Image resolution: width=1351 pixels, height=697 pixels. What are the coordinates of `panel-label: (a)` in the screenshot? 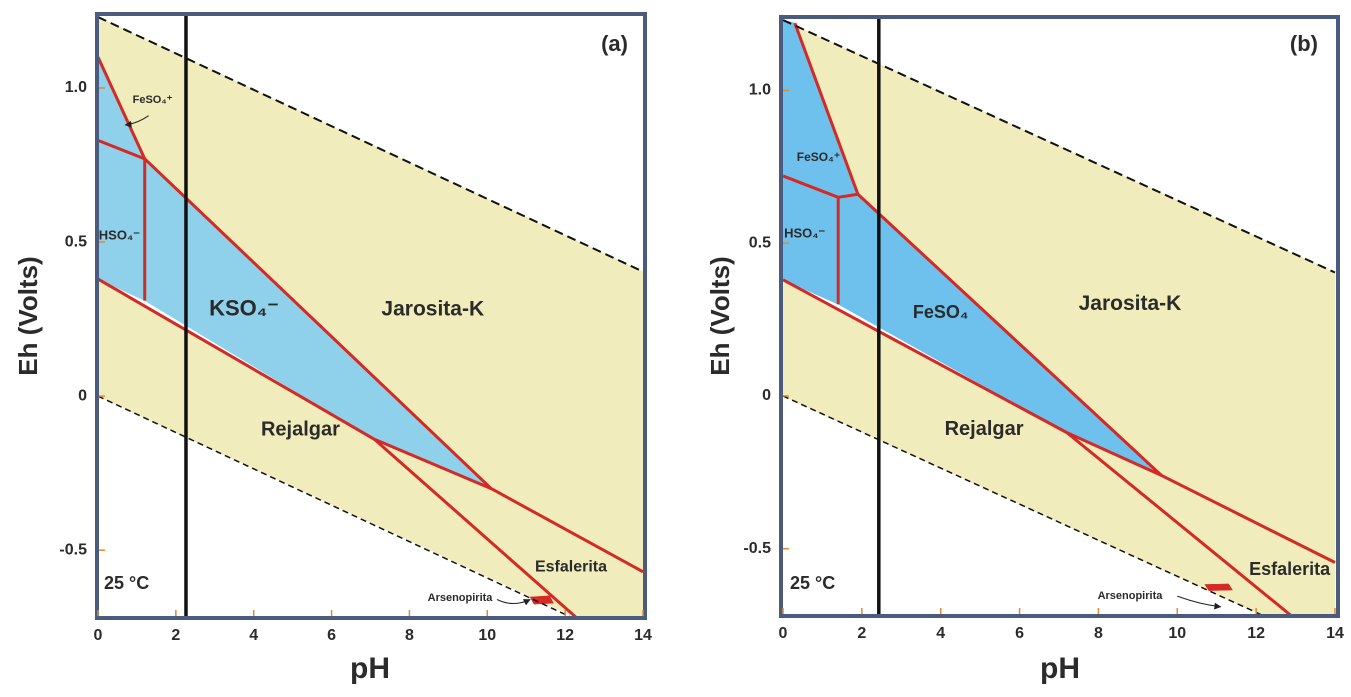 It's located at (614, 43).